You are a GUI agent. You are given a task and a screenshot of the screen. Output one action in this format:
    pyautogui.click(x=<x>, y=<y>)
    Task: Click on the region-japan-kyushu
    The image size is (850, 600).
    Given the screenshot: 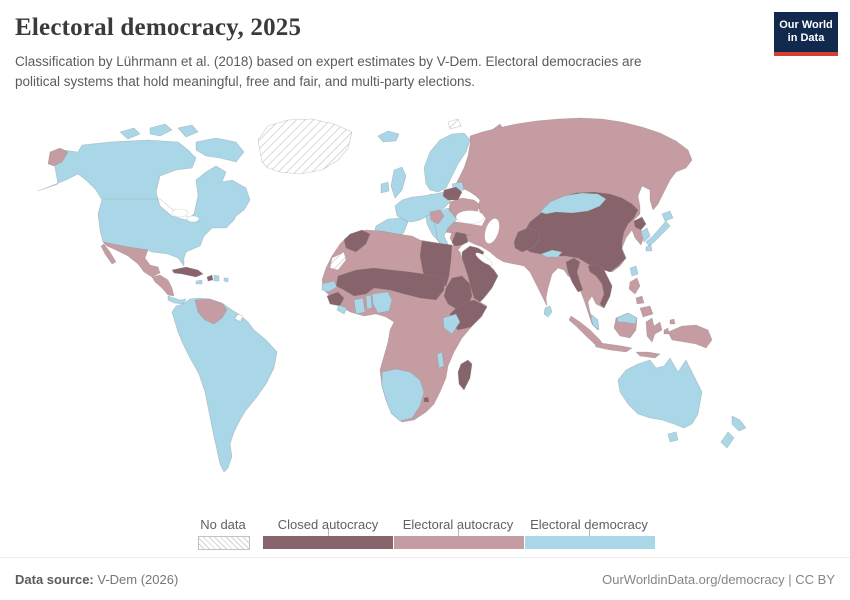 What is the action you would take?
    pyautogui.click(x=649, y=248)
    